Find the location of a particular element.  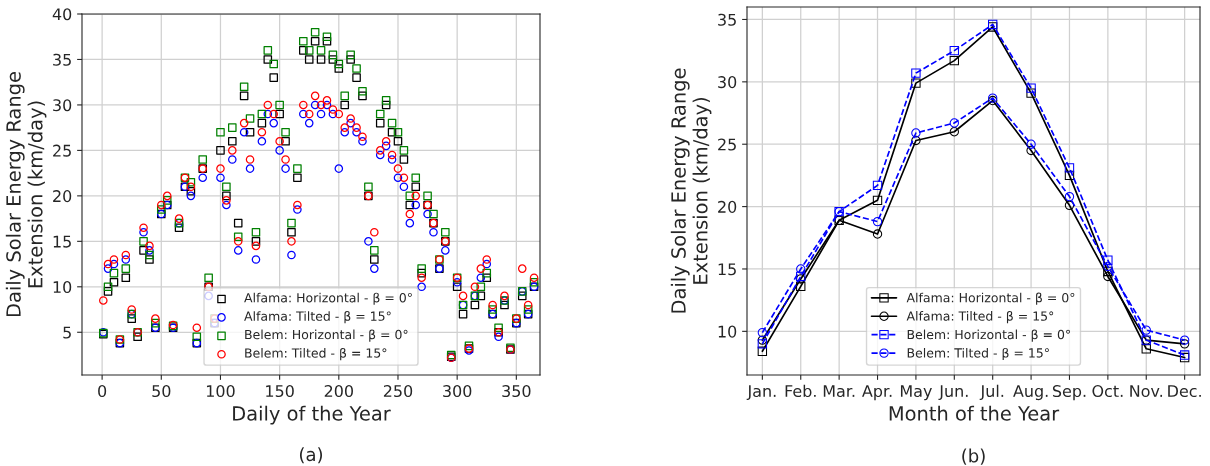

x-tick-label: May is located at coordinates (916, 393).